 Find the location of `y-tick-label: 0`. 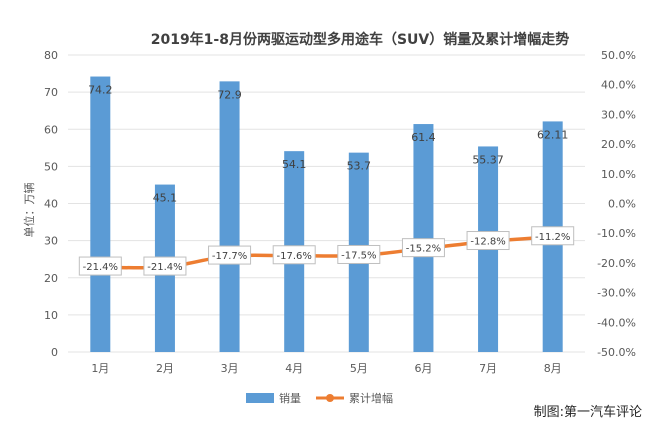

y-tick-label: 0 is located at coordinates (54, 352).